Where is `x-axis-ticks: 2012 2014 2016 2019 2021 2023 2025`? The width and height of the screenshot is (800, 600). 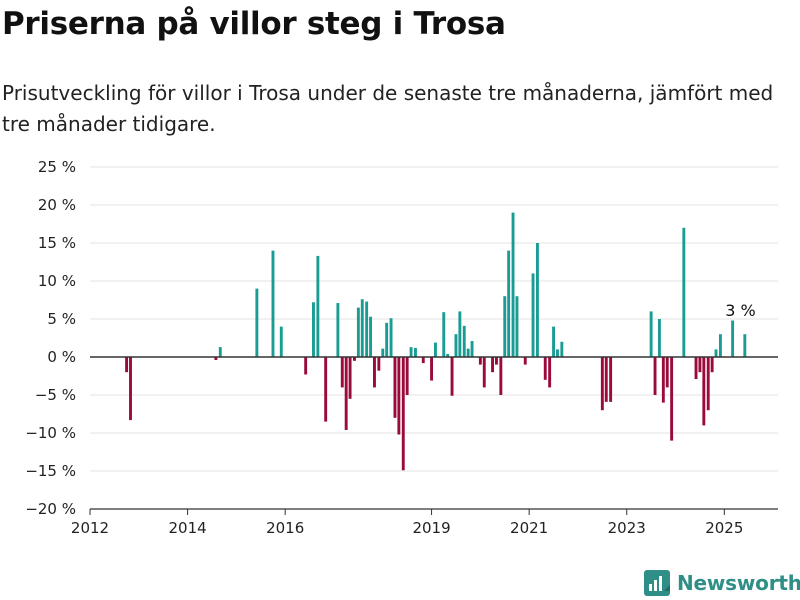
x-axis-ticks: 2012 2014 2016 2019 2021 2023 2025 is located at coordinates (407, 523).